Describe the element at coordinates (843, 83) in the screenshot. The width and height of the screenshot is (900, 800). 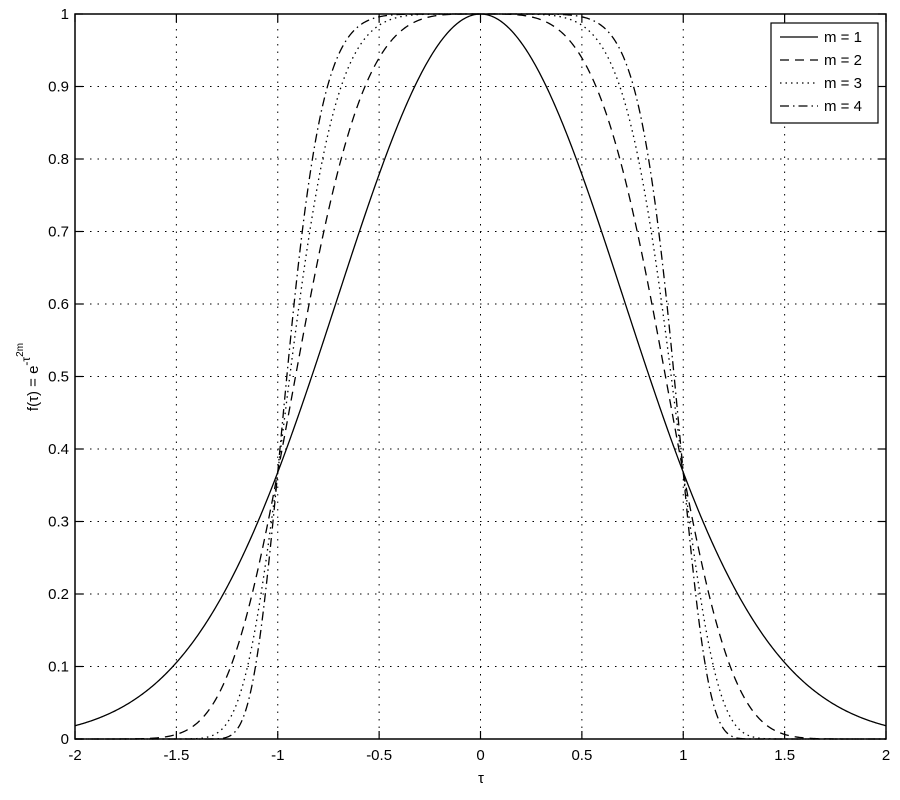
I see `legend-label-m-3: m = 3` at that location.